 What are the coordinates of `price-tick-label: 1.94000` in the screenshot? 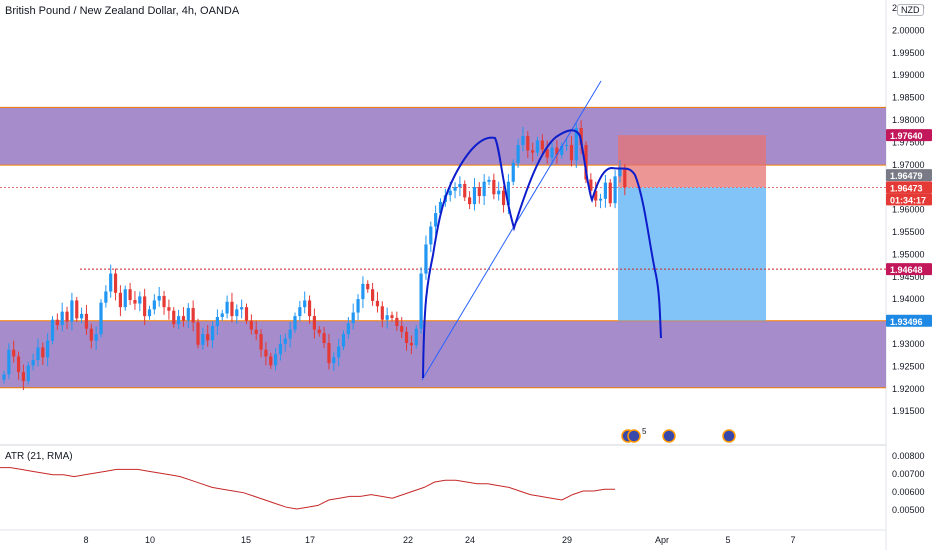 It's located at (908, 299).